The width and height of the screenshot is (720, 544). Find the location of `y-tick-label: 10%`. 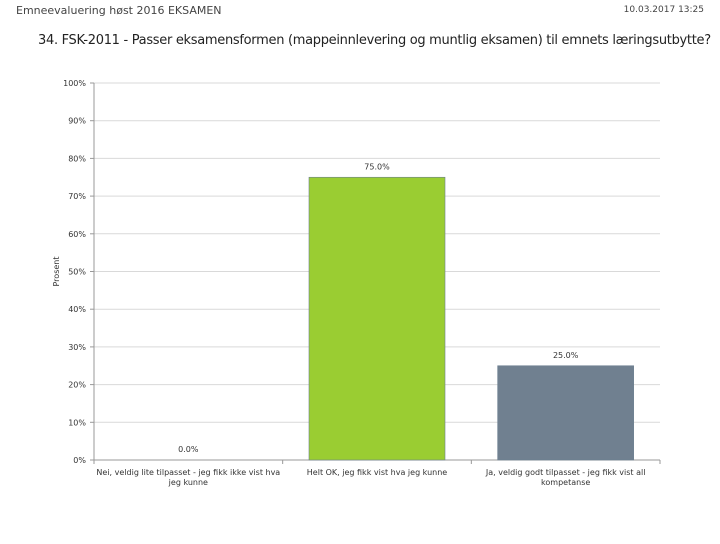

y-tick-label: 10% is located at coordinates (77, 422).